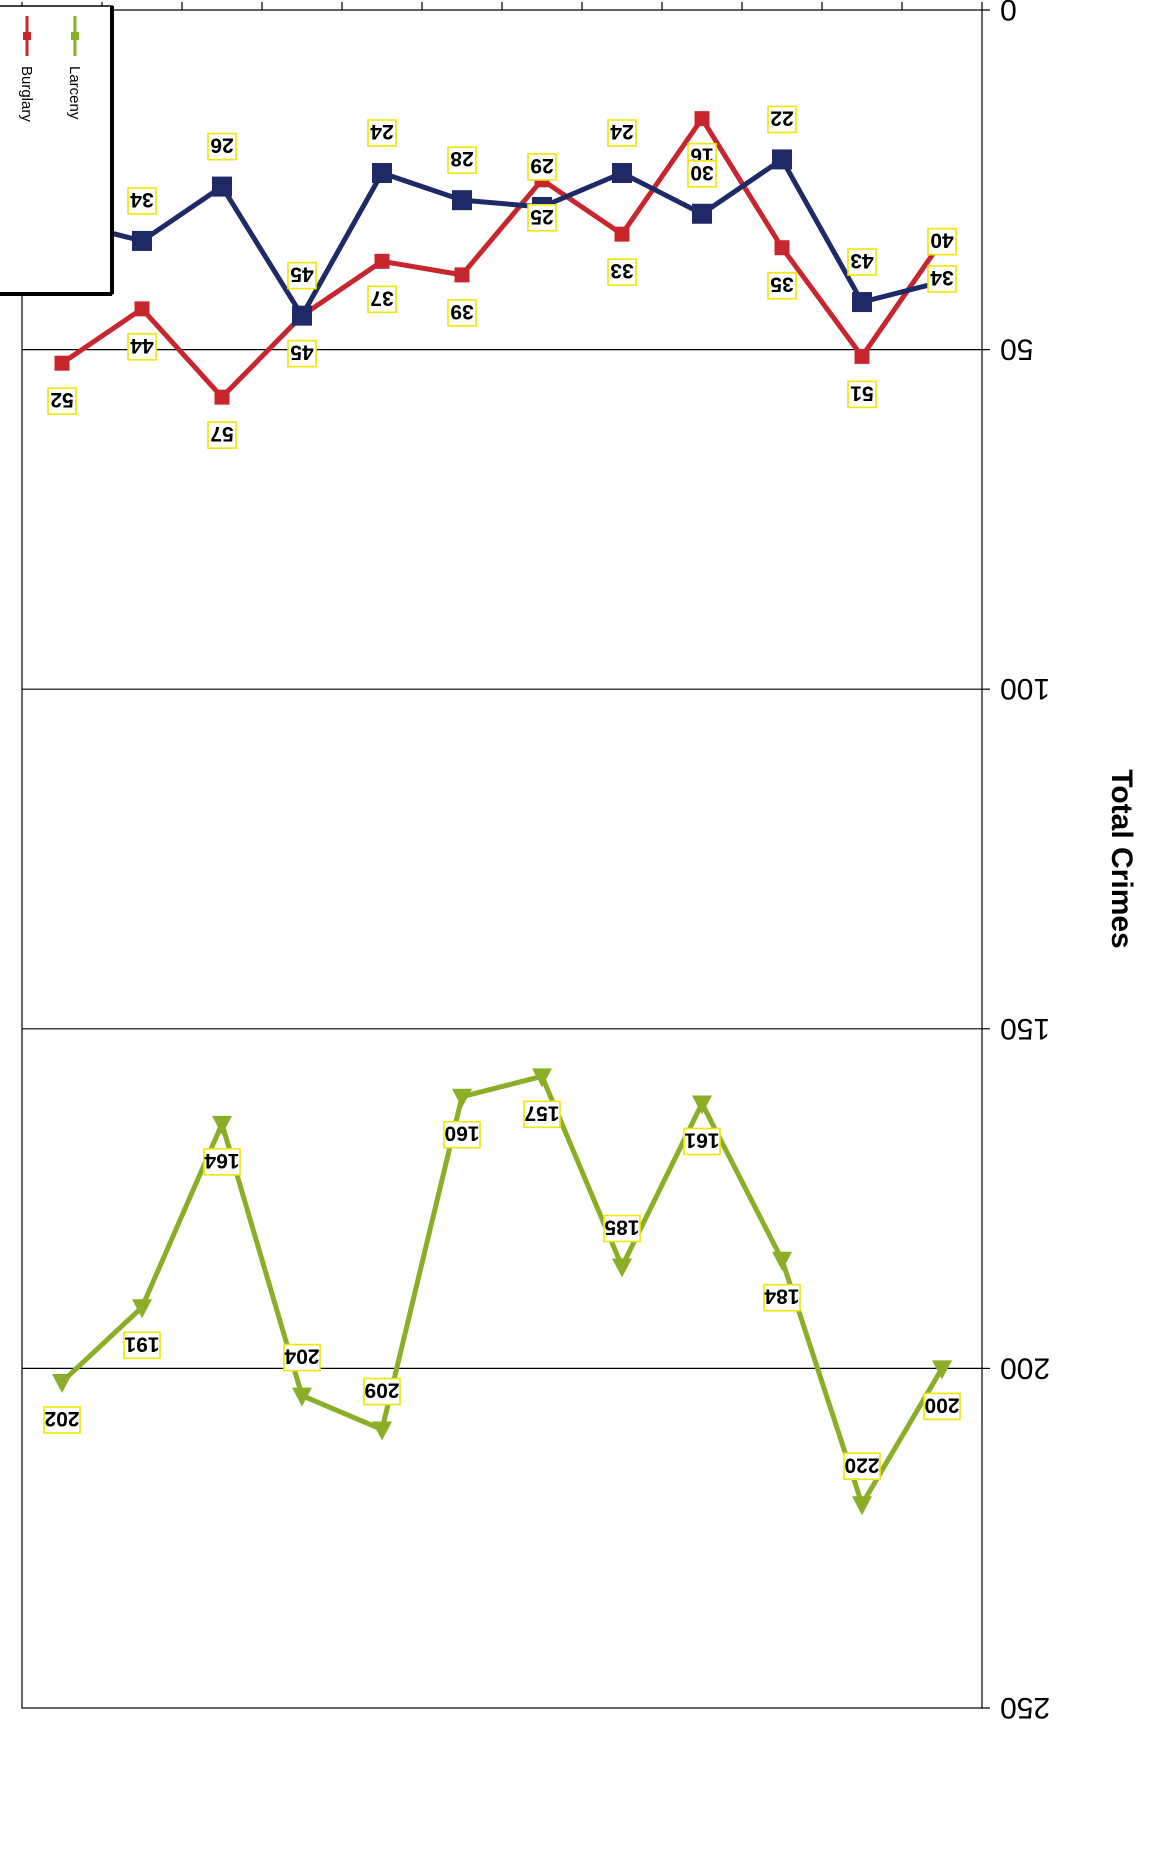 The height and width of the screenshot is (1850, 1172). What do you see at coordinates (1121, 859) in the screenshot?
I see `y-axis-title: Total Crimes` at bounding box center [1121, 859].